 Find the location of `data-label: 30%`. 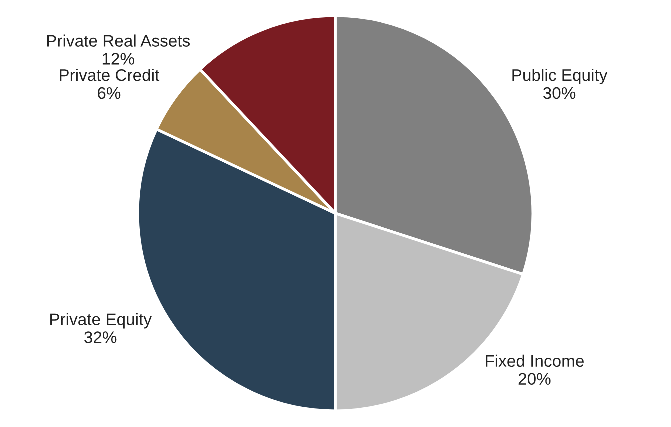

data-label: 30% is located at coordinates (559, 93).